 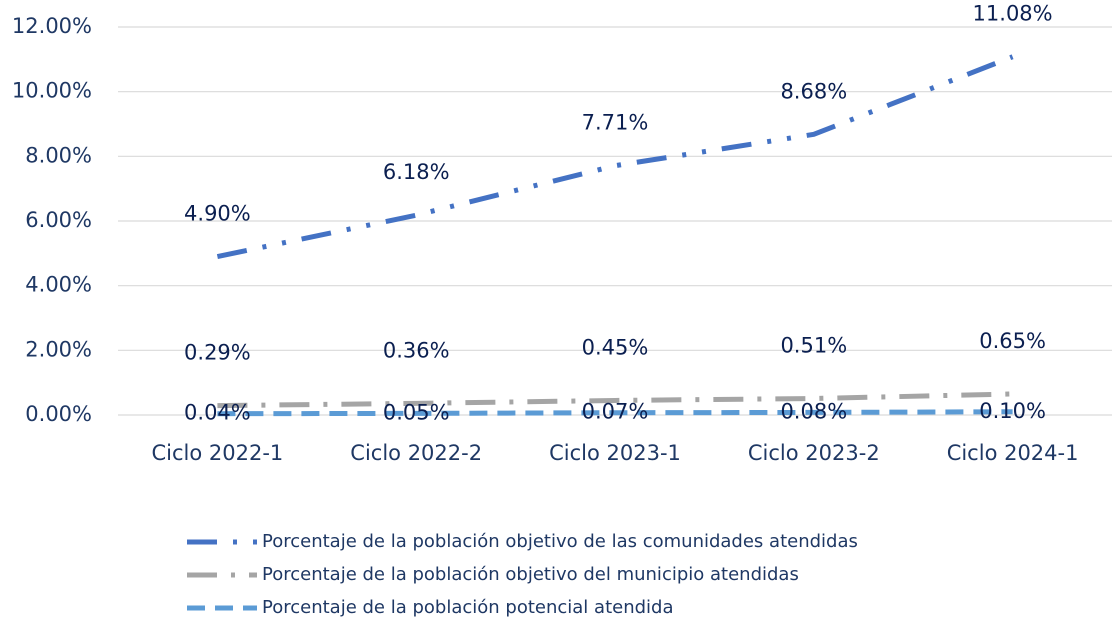 What do you see at coordinates (813, 411) in the screenshot?
I see `data-label: 0.08%` at bounding box center [813, 411].